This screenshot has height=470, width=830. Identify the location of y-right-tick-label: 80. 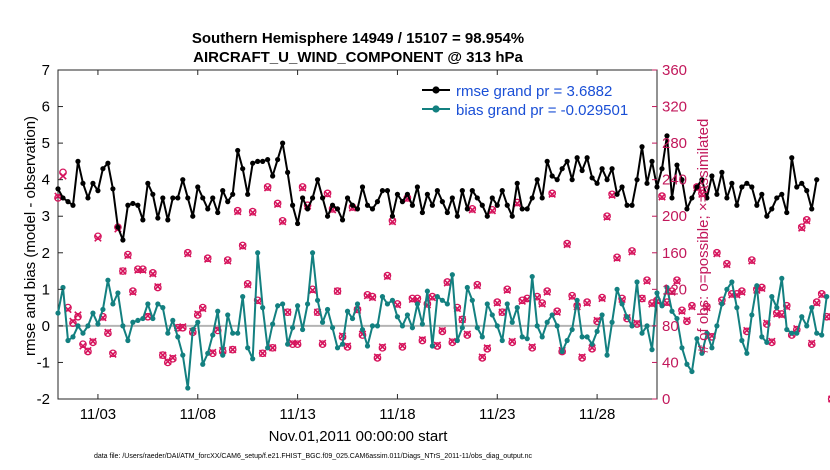
(670, 326).